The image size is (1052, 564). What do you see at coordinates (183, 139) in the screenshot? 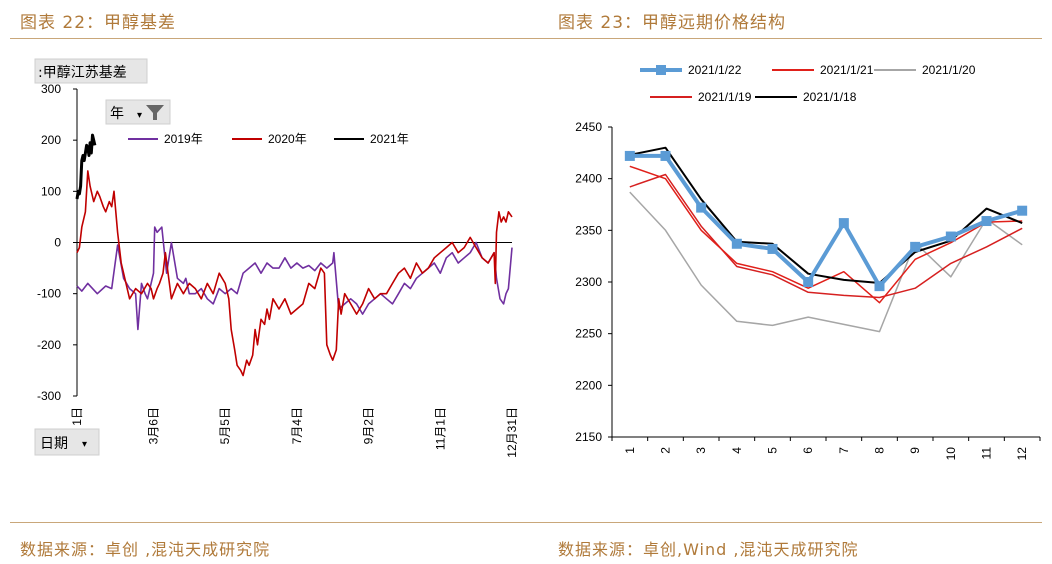
I see `legend-label: 2019年` at bounding box center [183, 139].